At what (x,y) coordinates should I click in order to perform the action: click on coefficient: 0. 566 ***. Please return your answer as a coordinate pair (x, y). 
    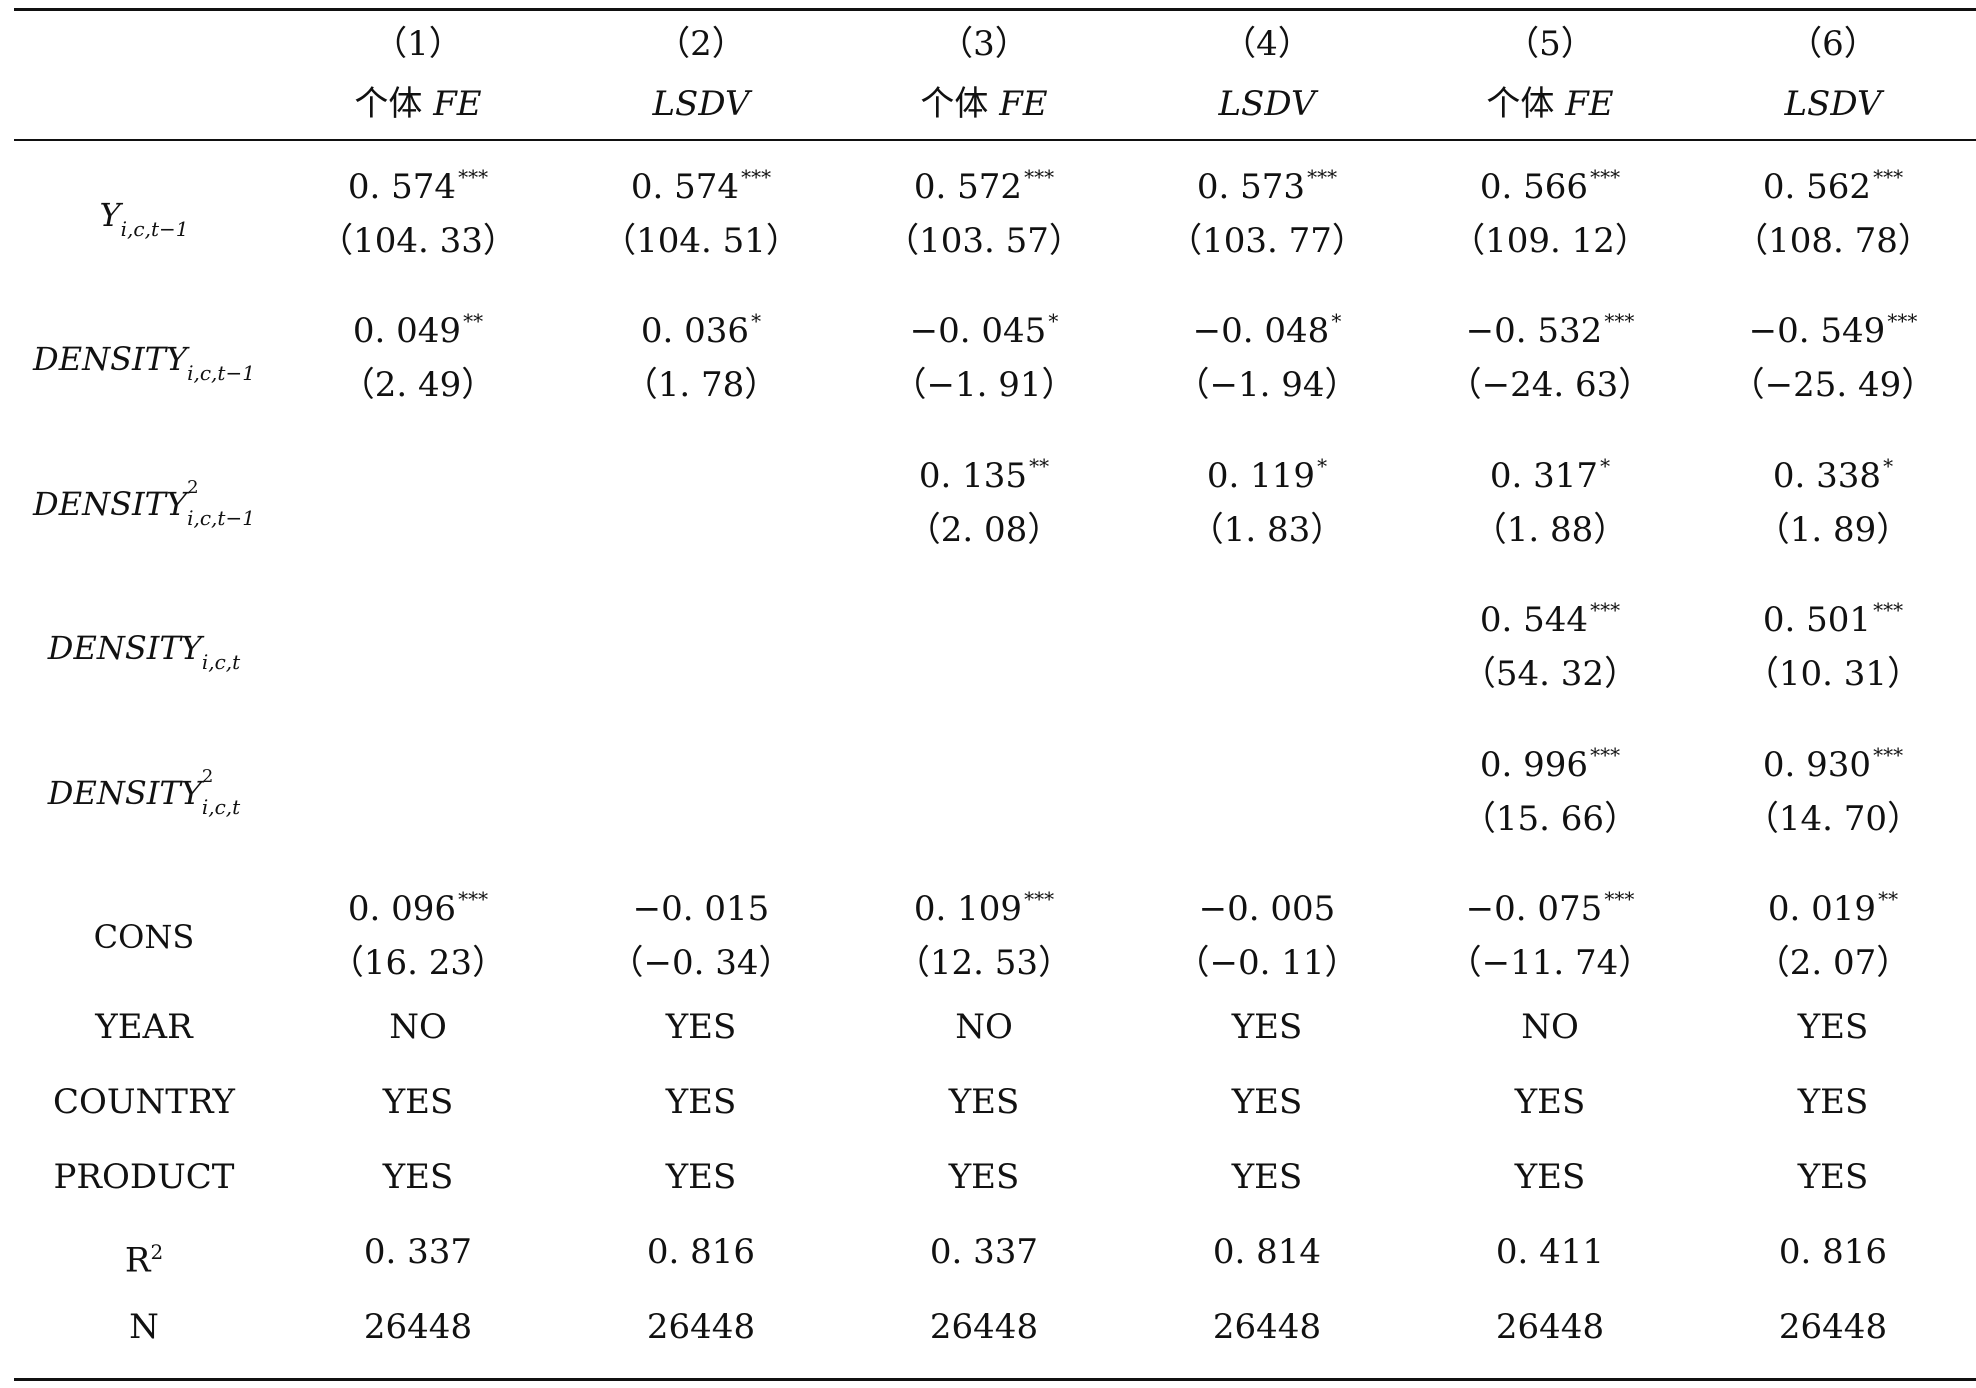
    Looking at the image, I should click on (1550, 188).